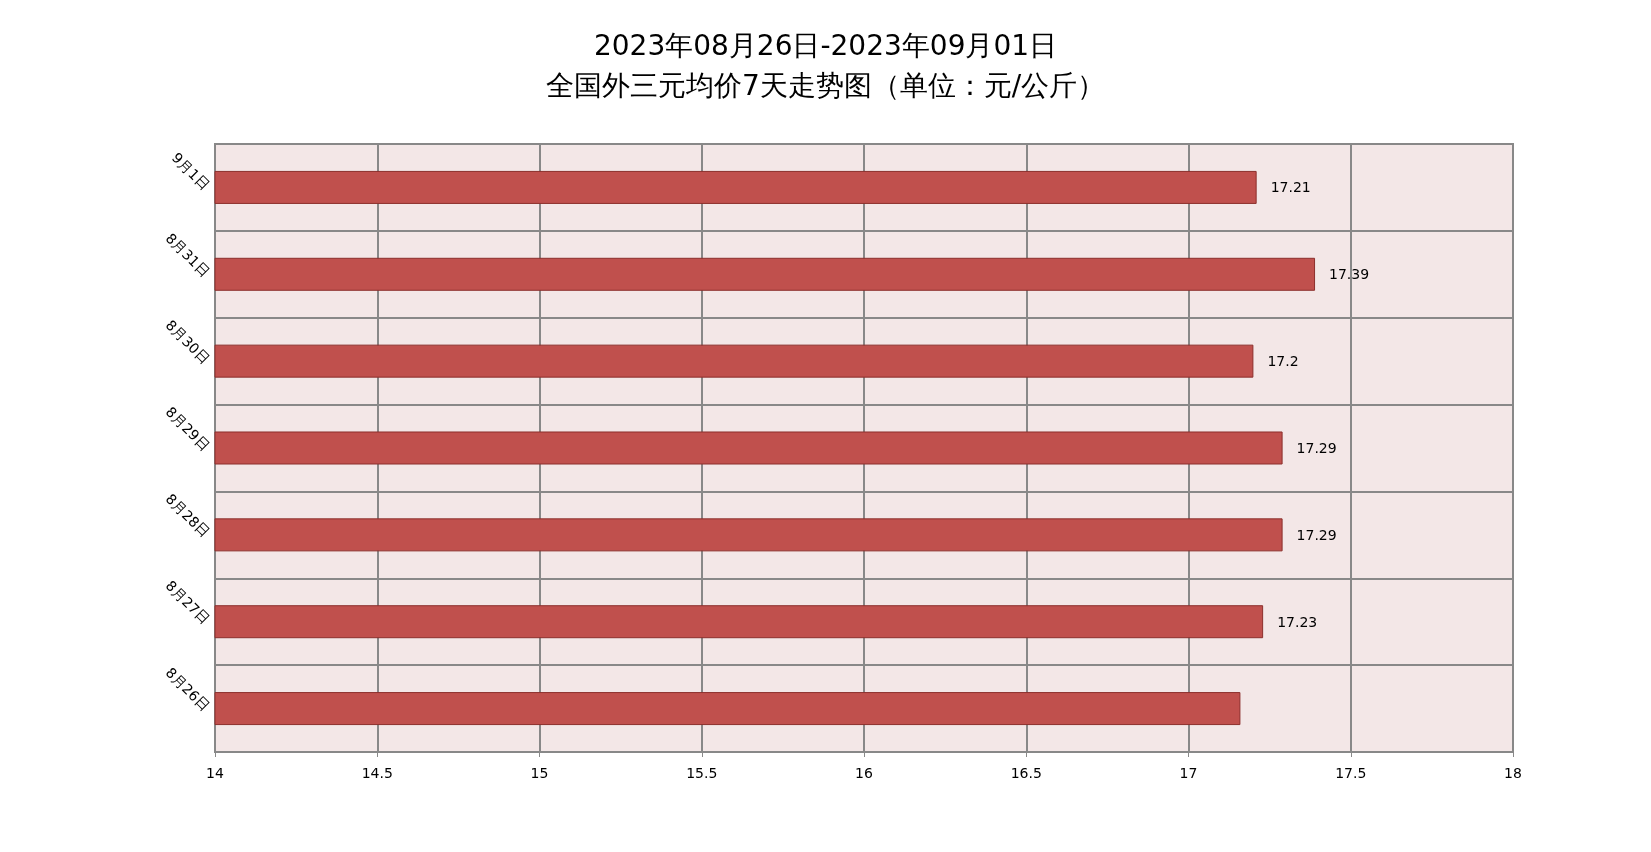 The width and height of the screenshot is (1651, 852). What do you see at coordinates (539, 773) in the screenshot?
I see `x-tick-label: 15` at bounding box center [539, 773].